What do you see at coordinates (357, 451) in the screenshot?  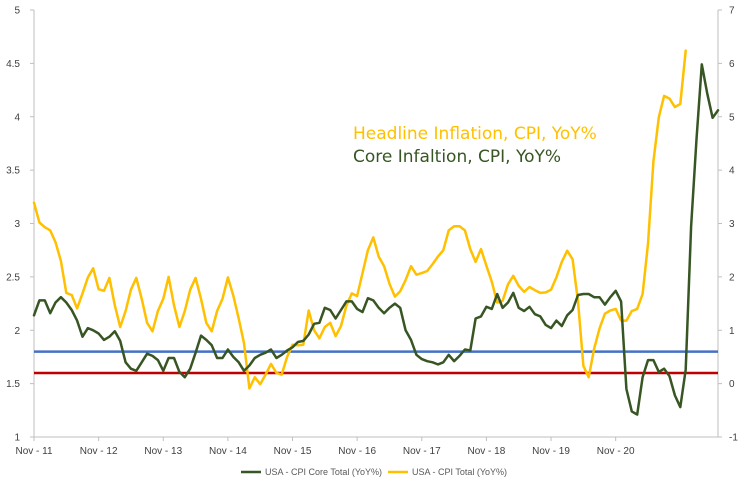 I see `x-tick-label: Nov - 16` at bounding box center [357, 451].